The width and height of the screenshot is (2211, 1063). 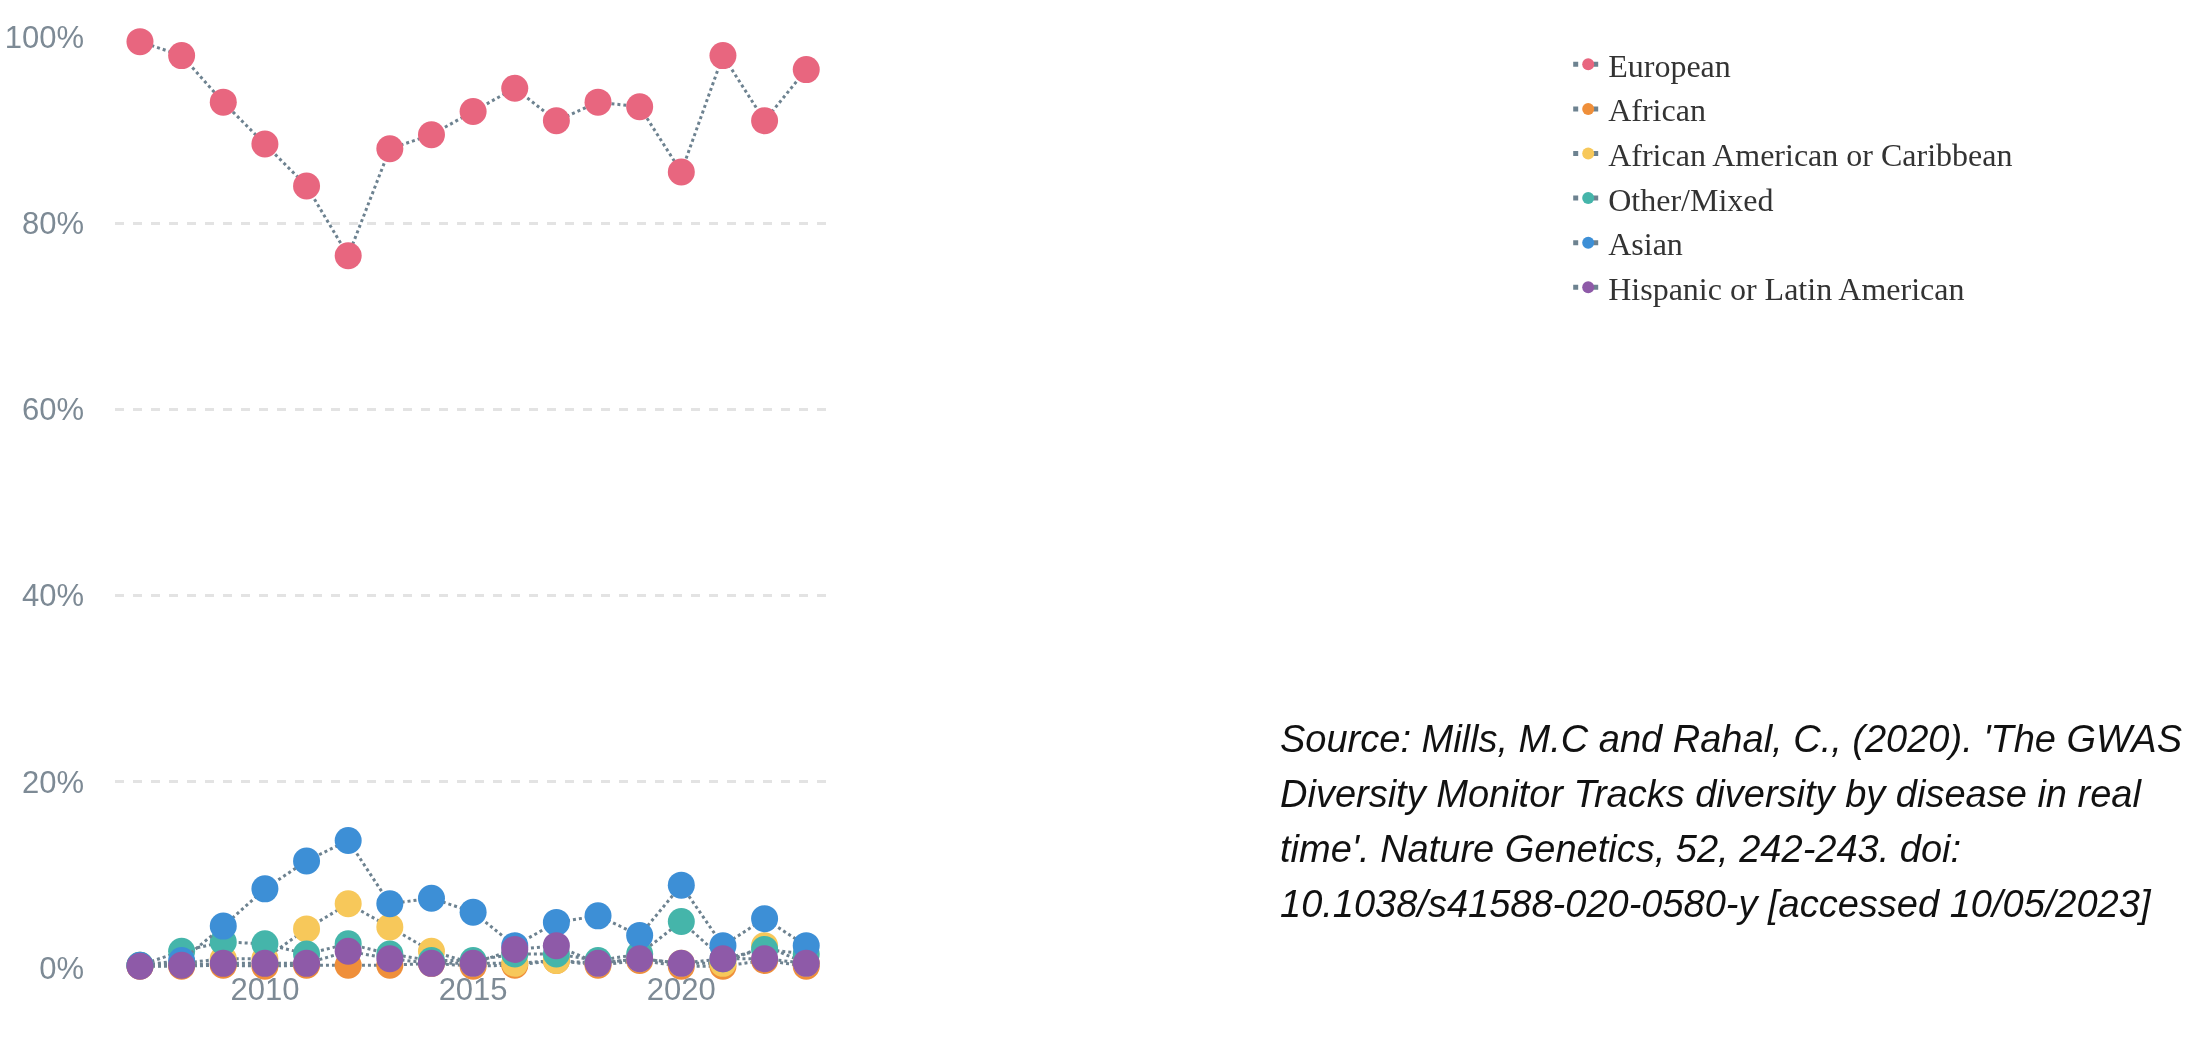 I want to click on y-tick-label: 100%, so click(x=44, y=37).